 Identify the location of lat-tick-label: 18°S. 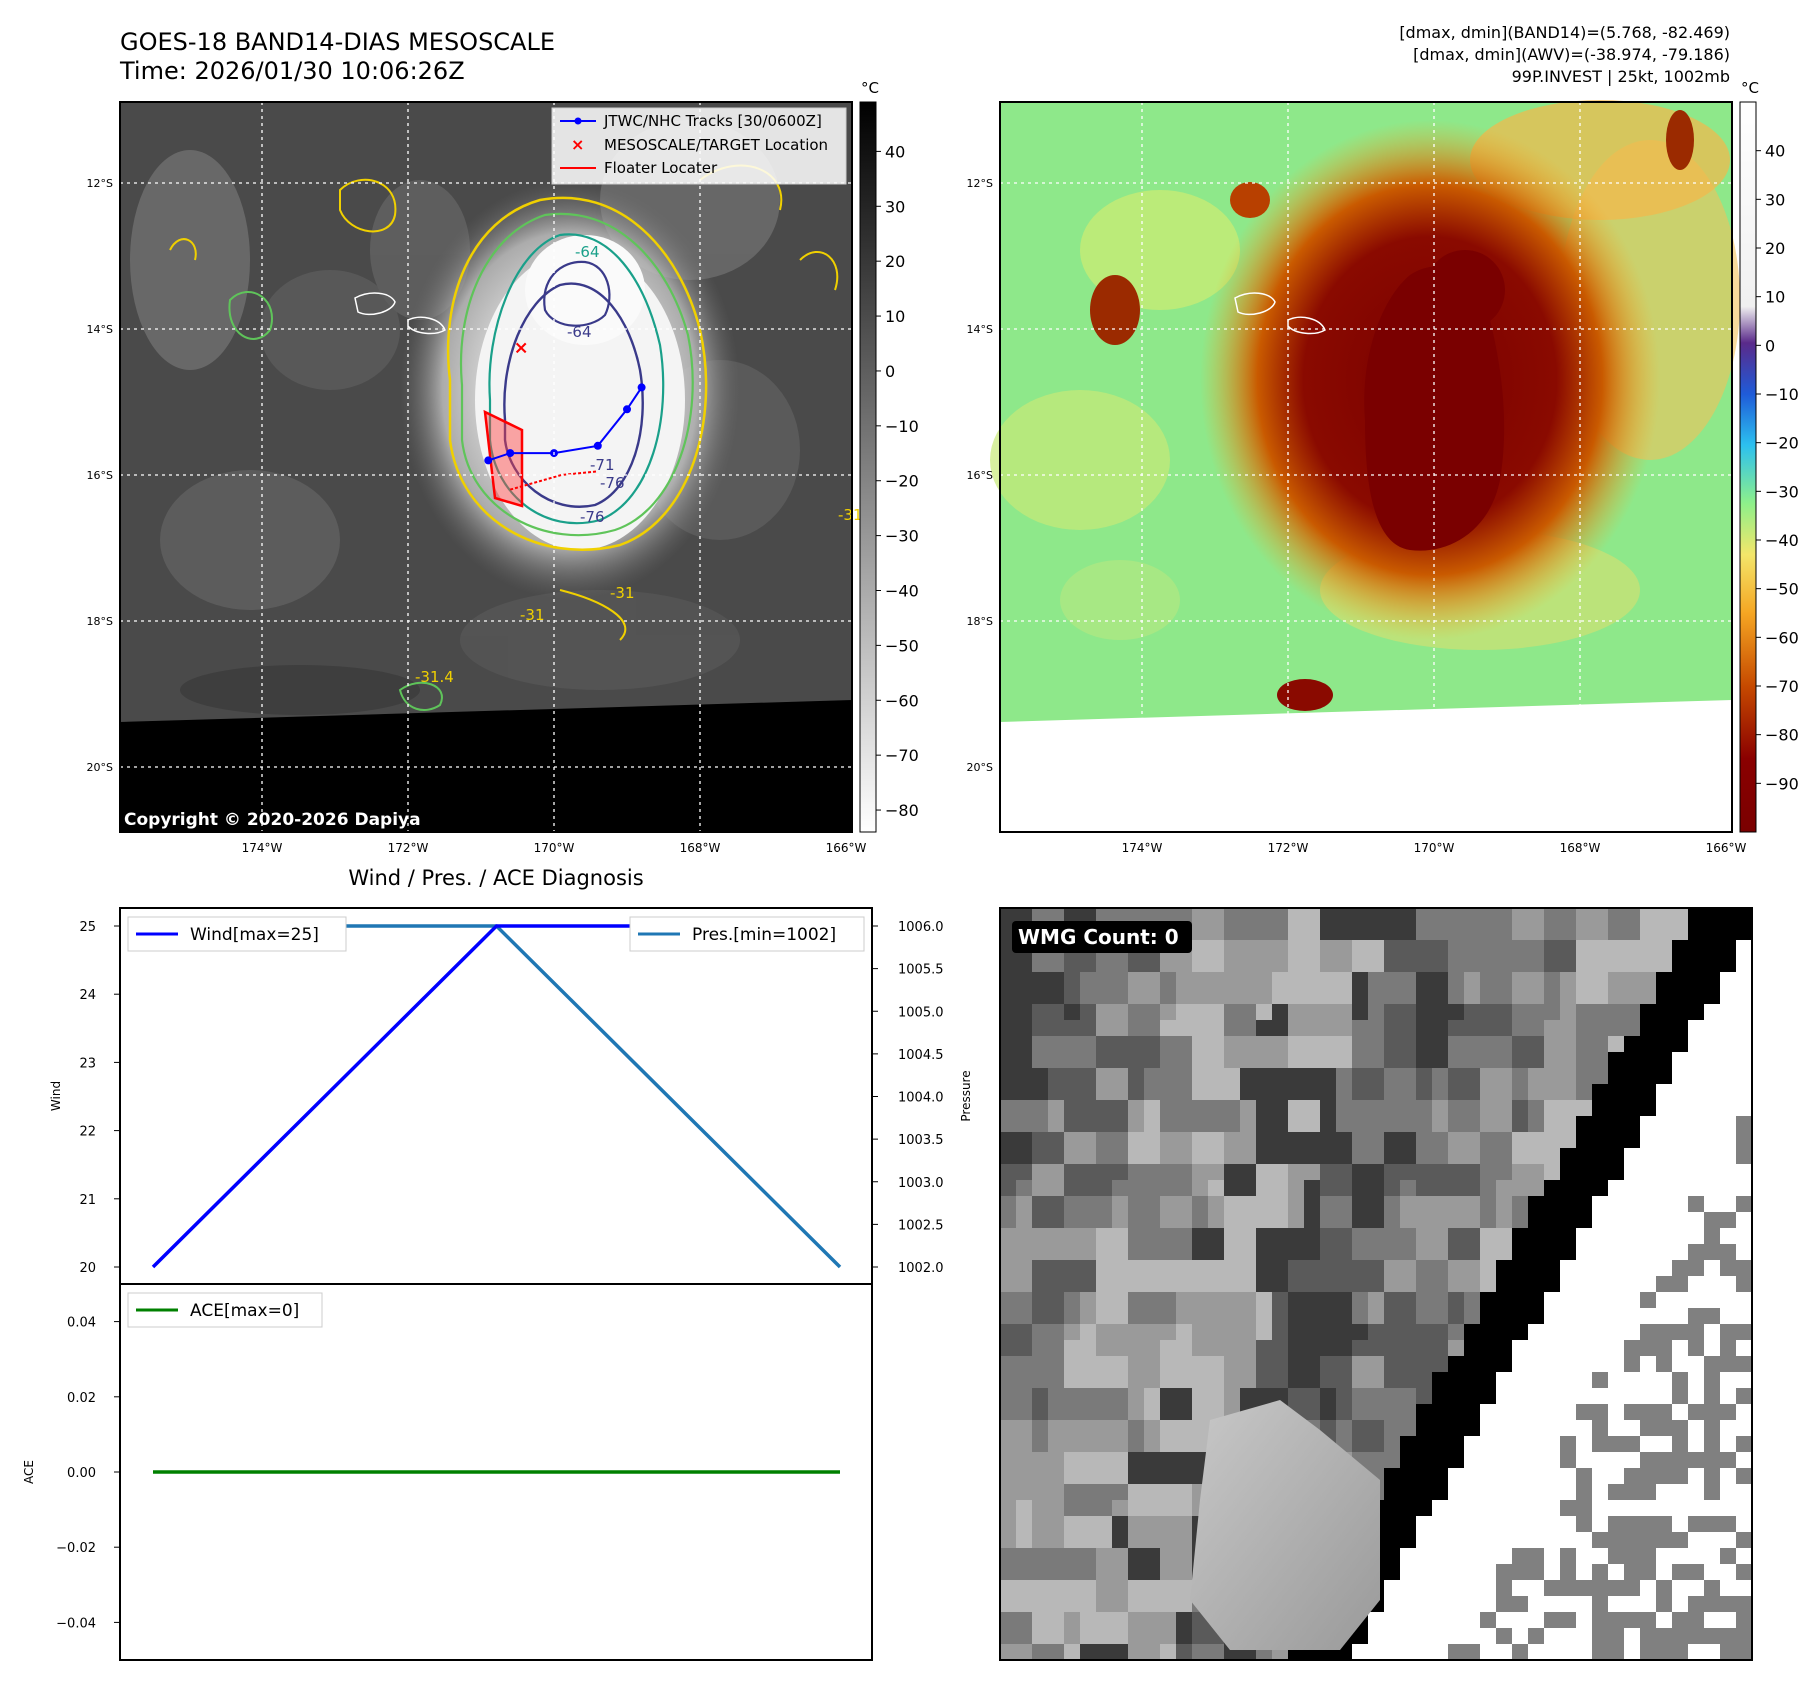
(980, 621).